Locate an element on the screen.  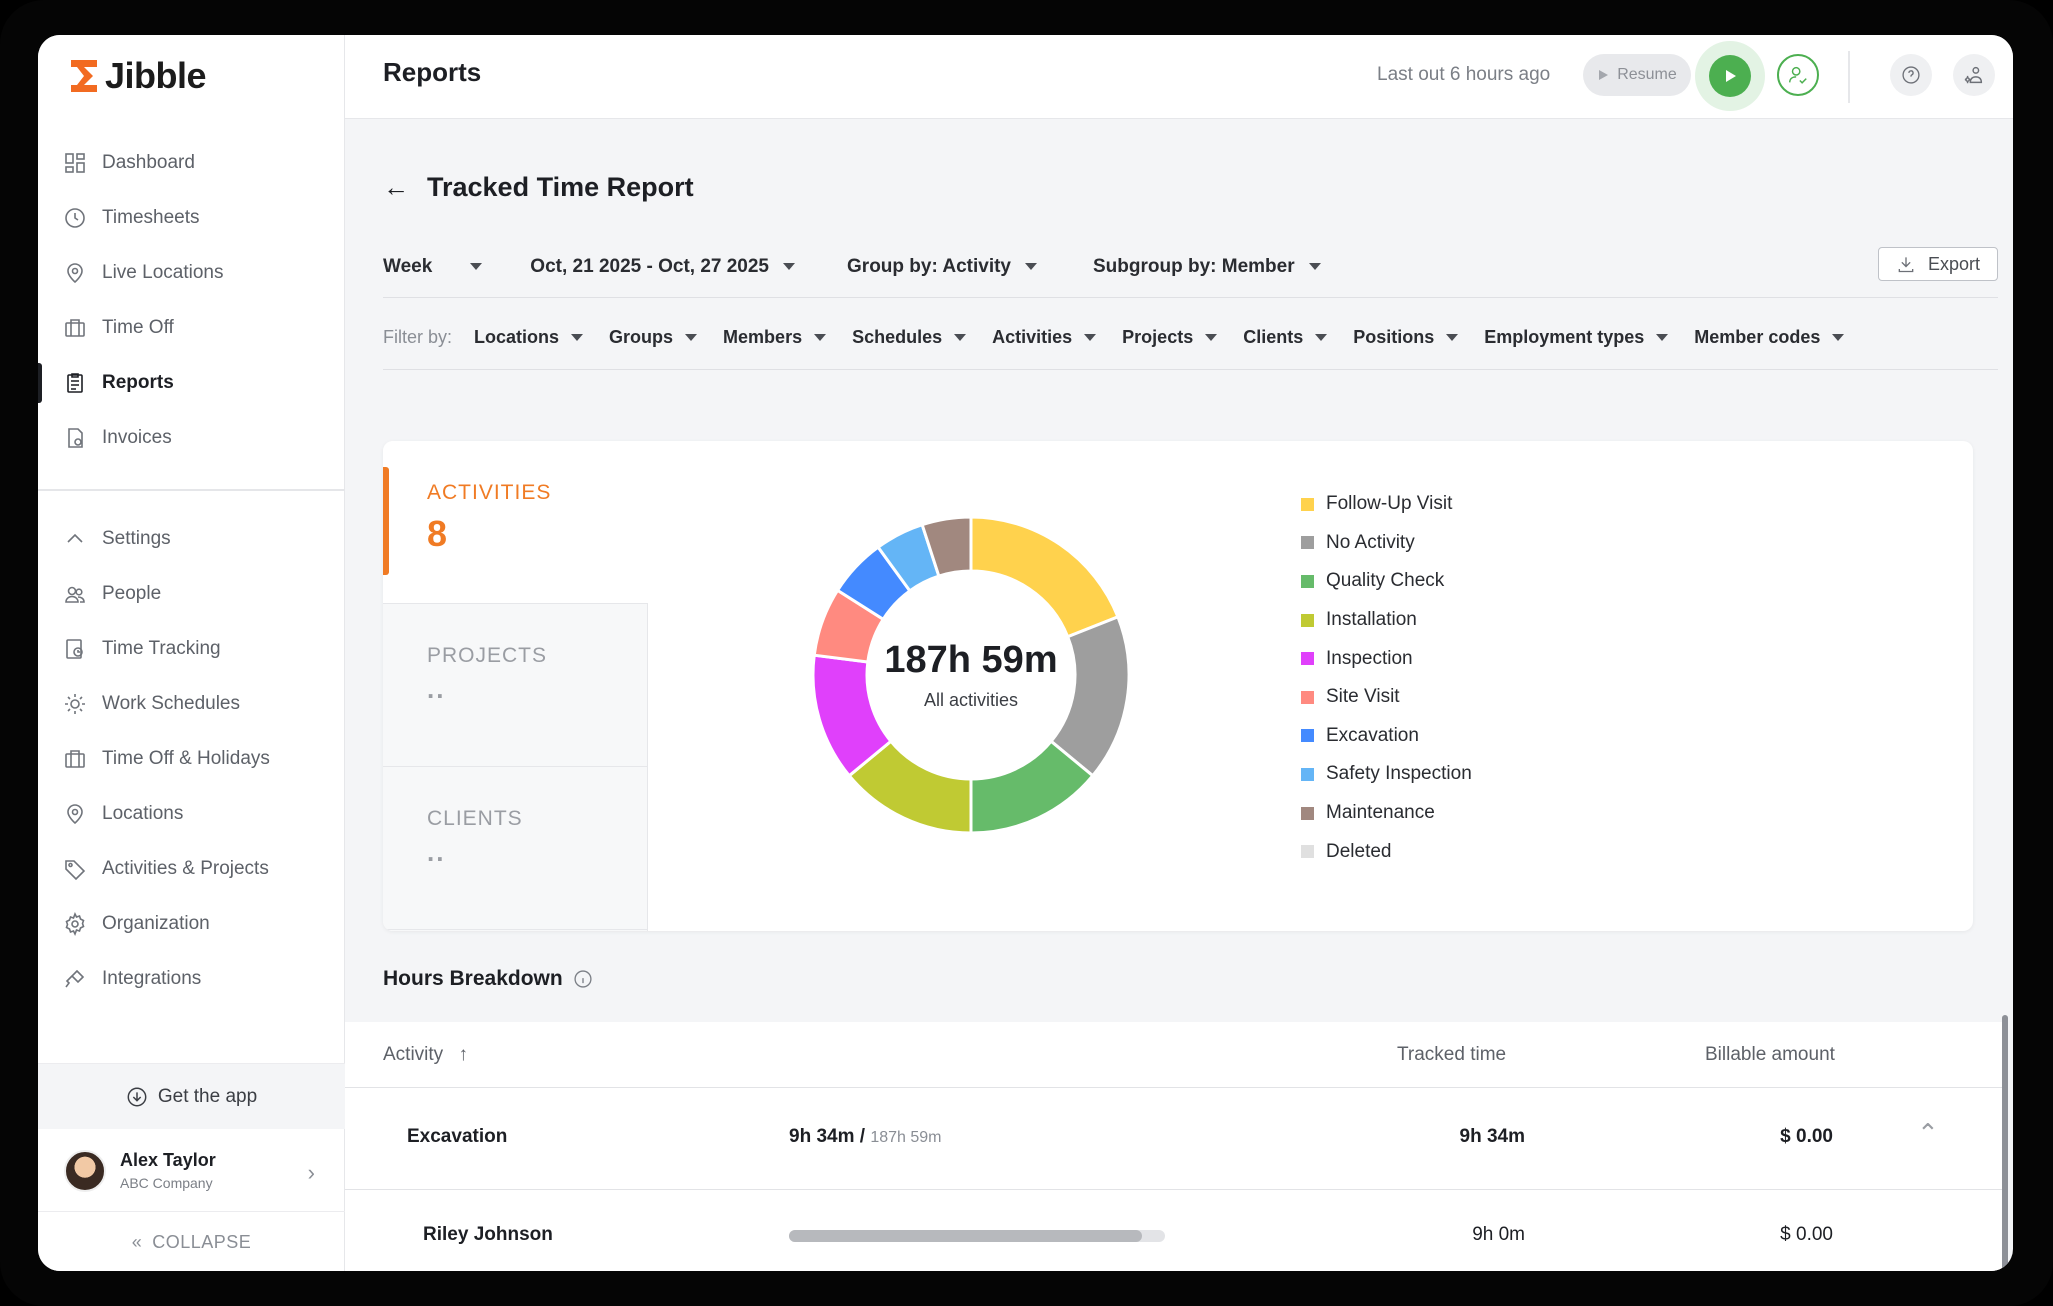
sidebar-item-time-off: Time Off is located at coordinates (191, 327).